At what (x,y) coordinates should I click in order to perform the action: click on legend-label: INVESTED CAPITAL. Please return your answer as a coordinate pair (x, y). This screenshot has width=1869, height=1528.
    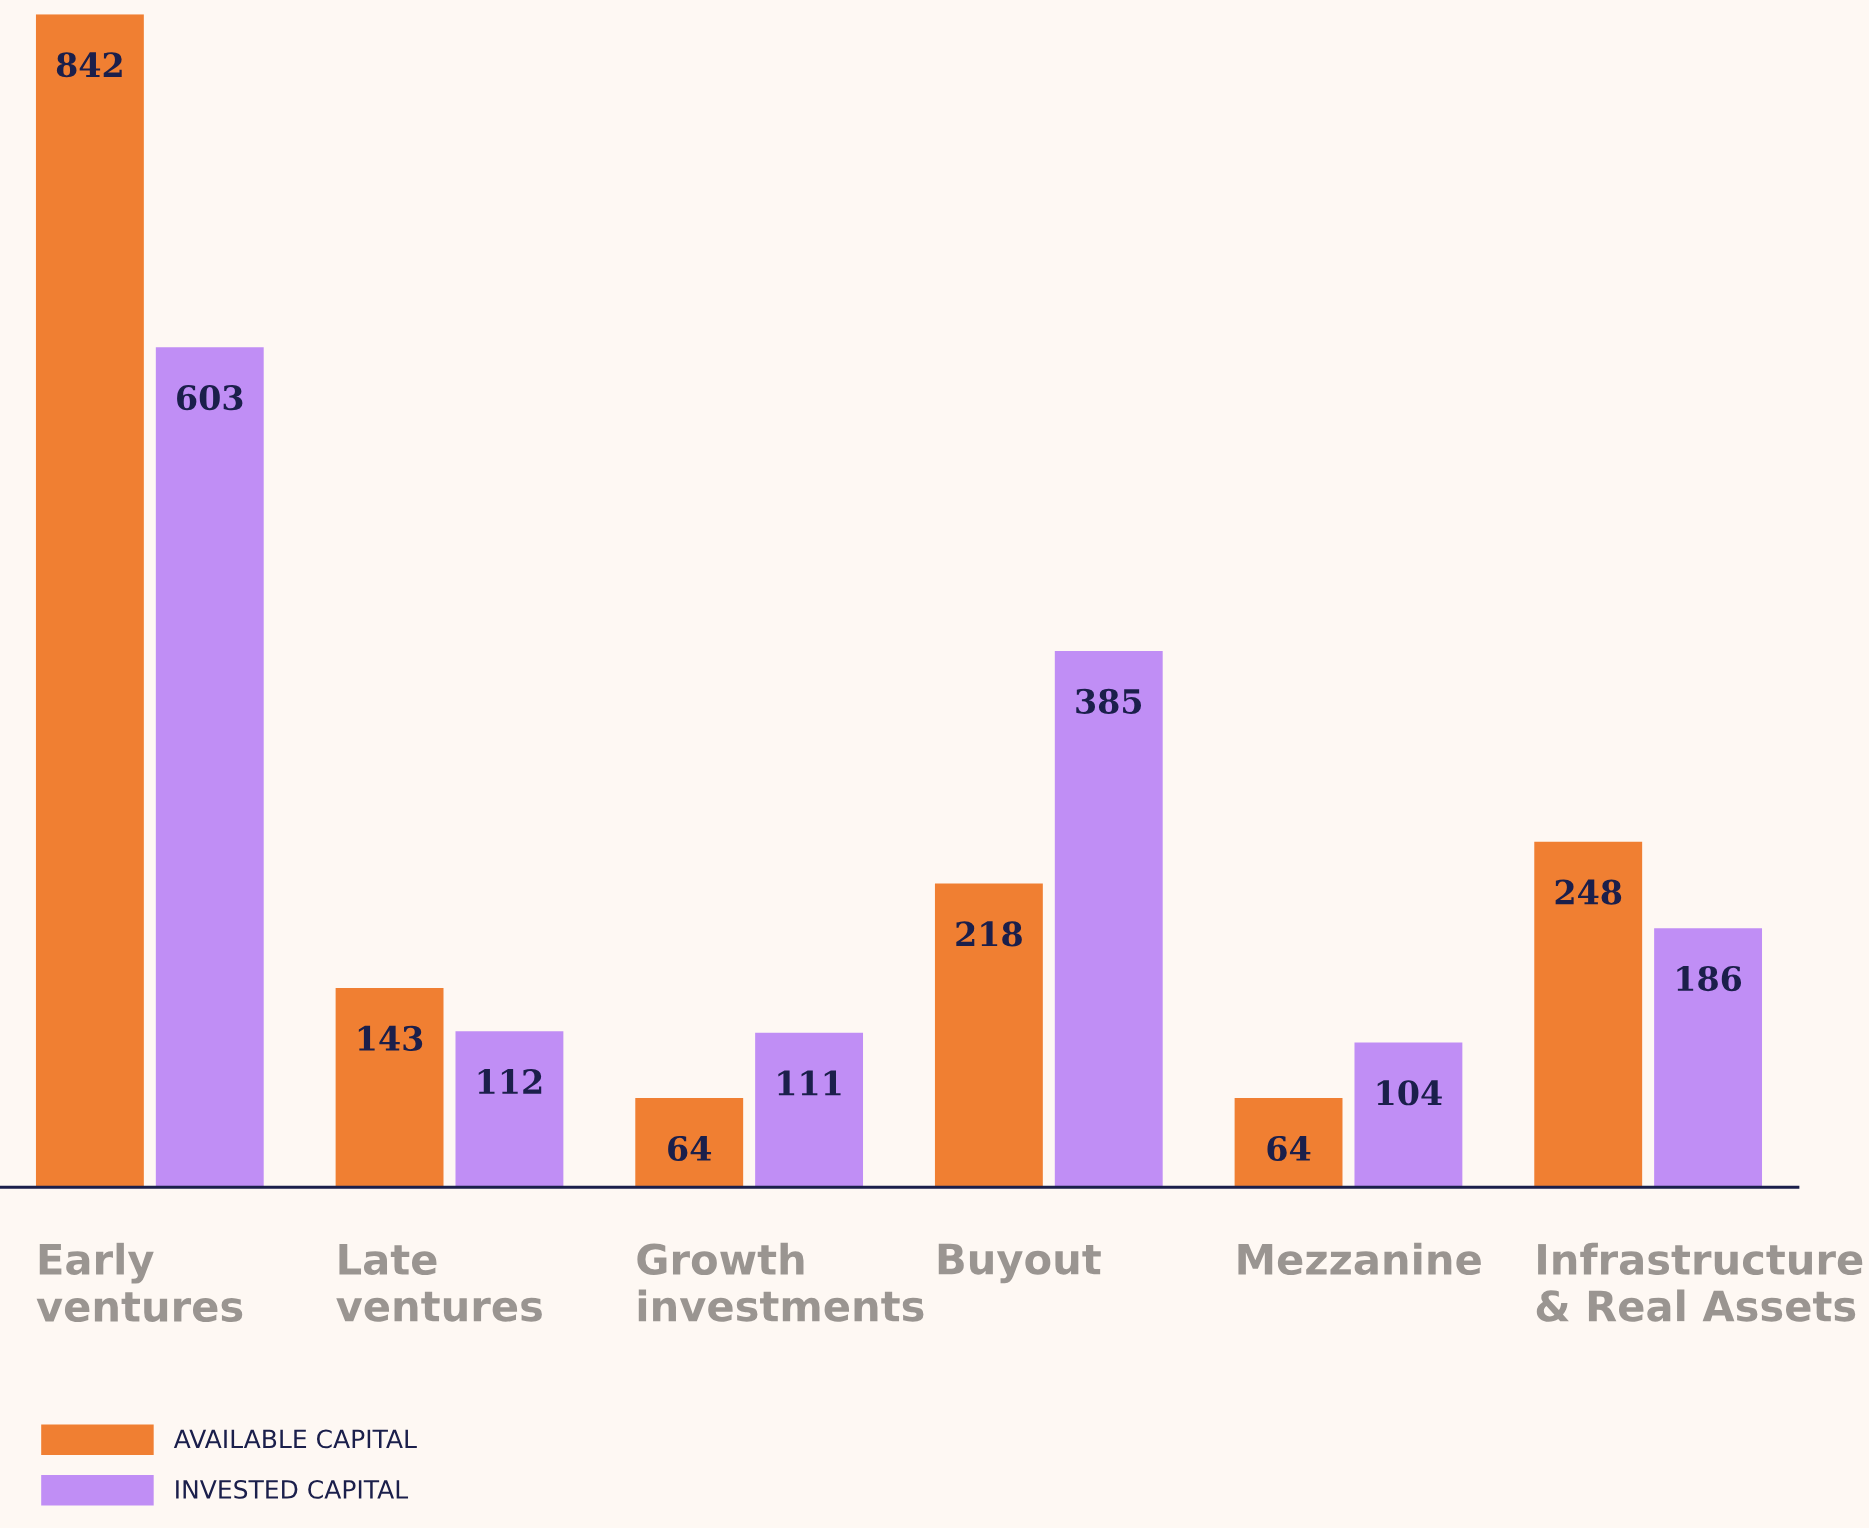
    Looking at the image, I should click on (292, 1489).